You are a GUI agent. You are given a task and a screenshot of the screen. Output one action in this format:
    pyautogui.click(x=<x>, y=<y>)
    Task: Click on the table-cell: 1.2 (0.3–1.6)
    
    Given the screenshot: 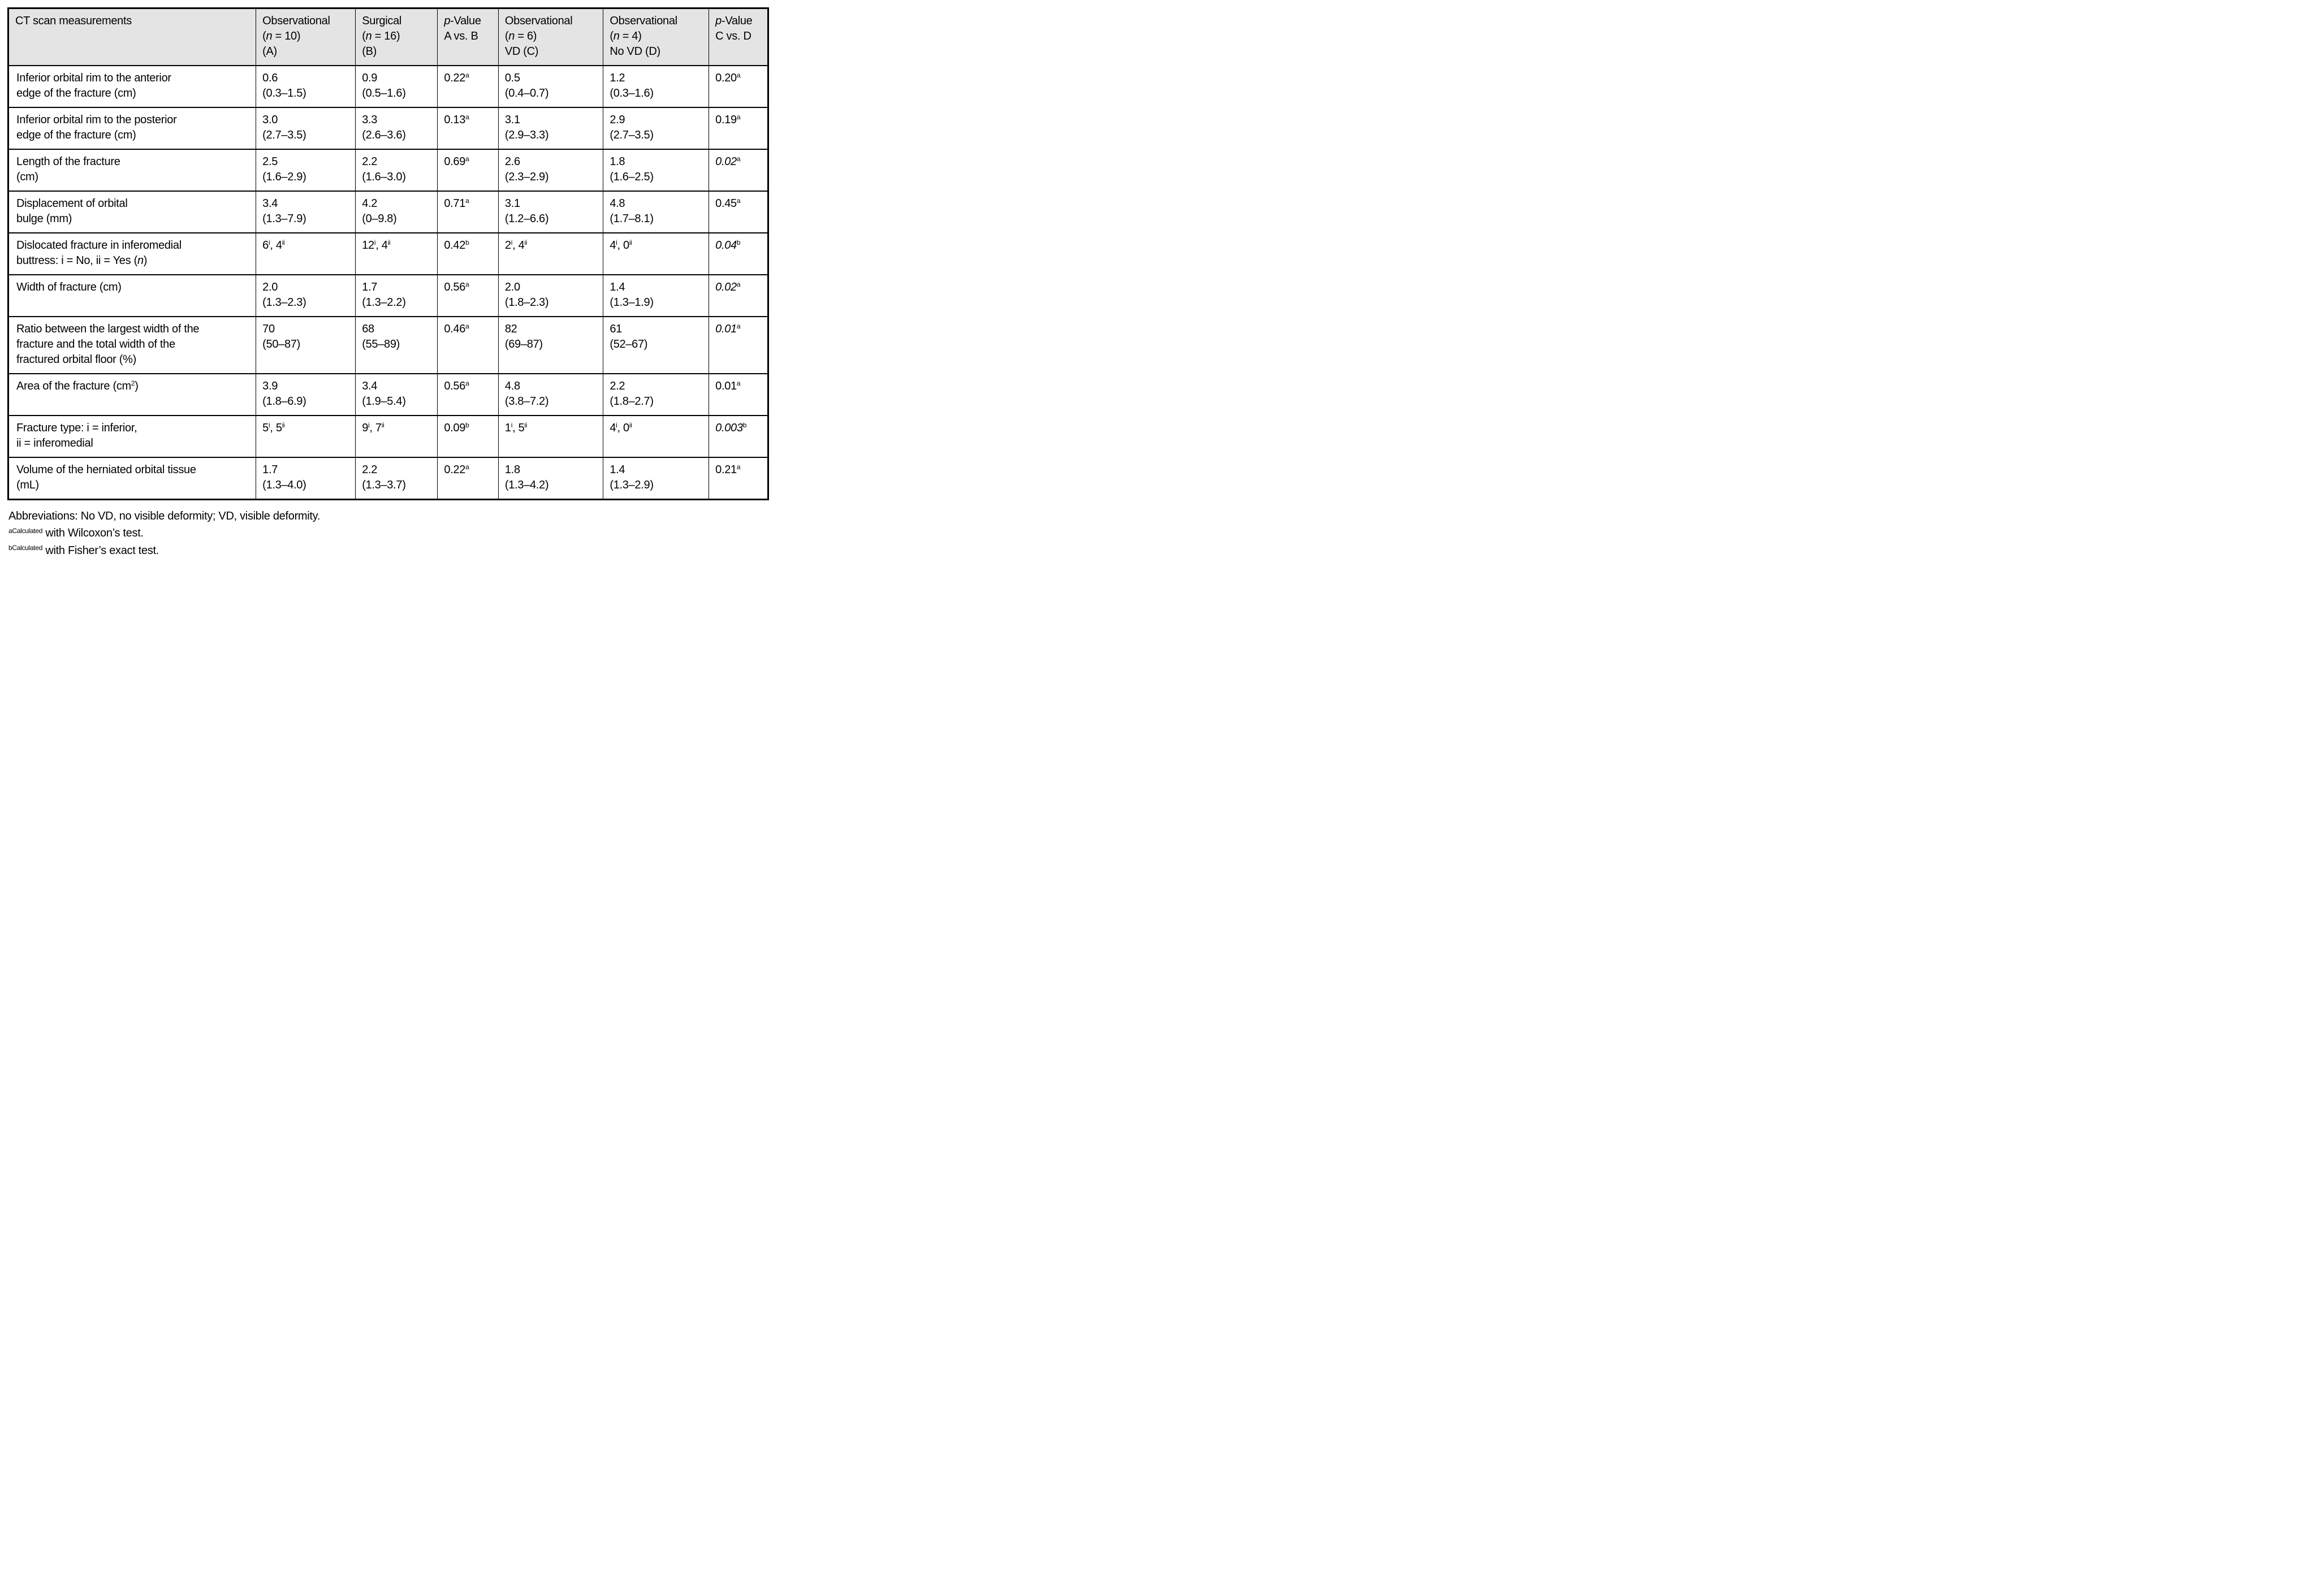 What is the action you would take?
    pyautogui.click(x=656, y=86)
    